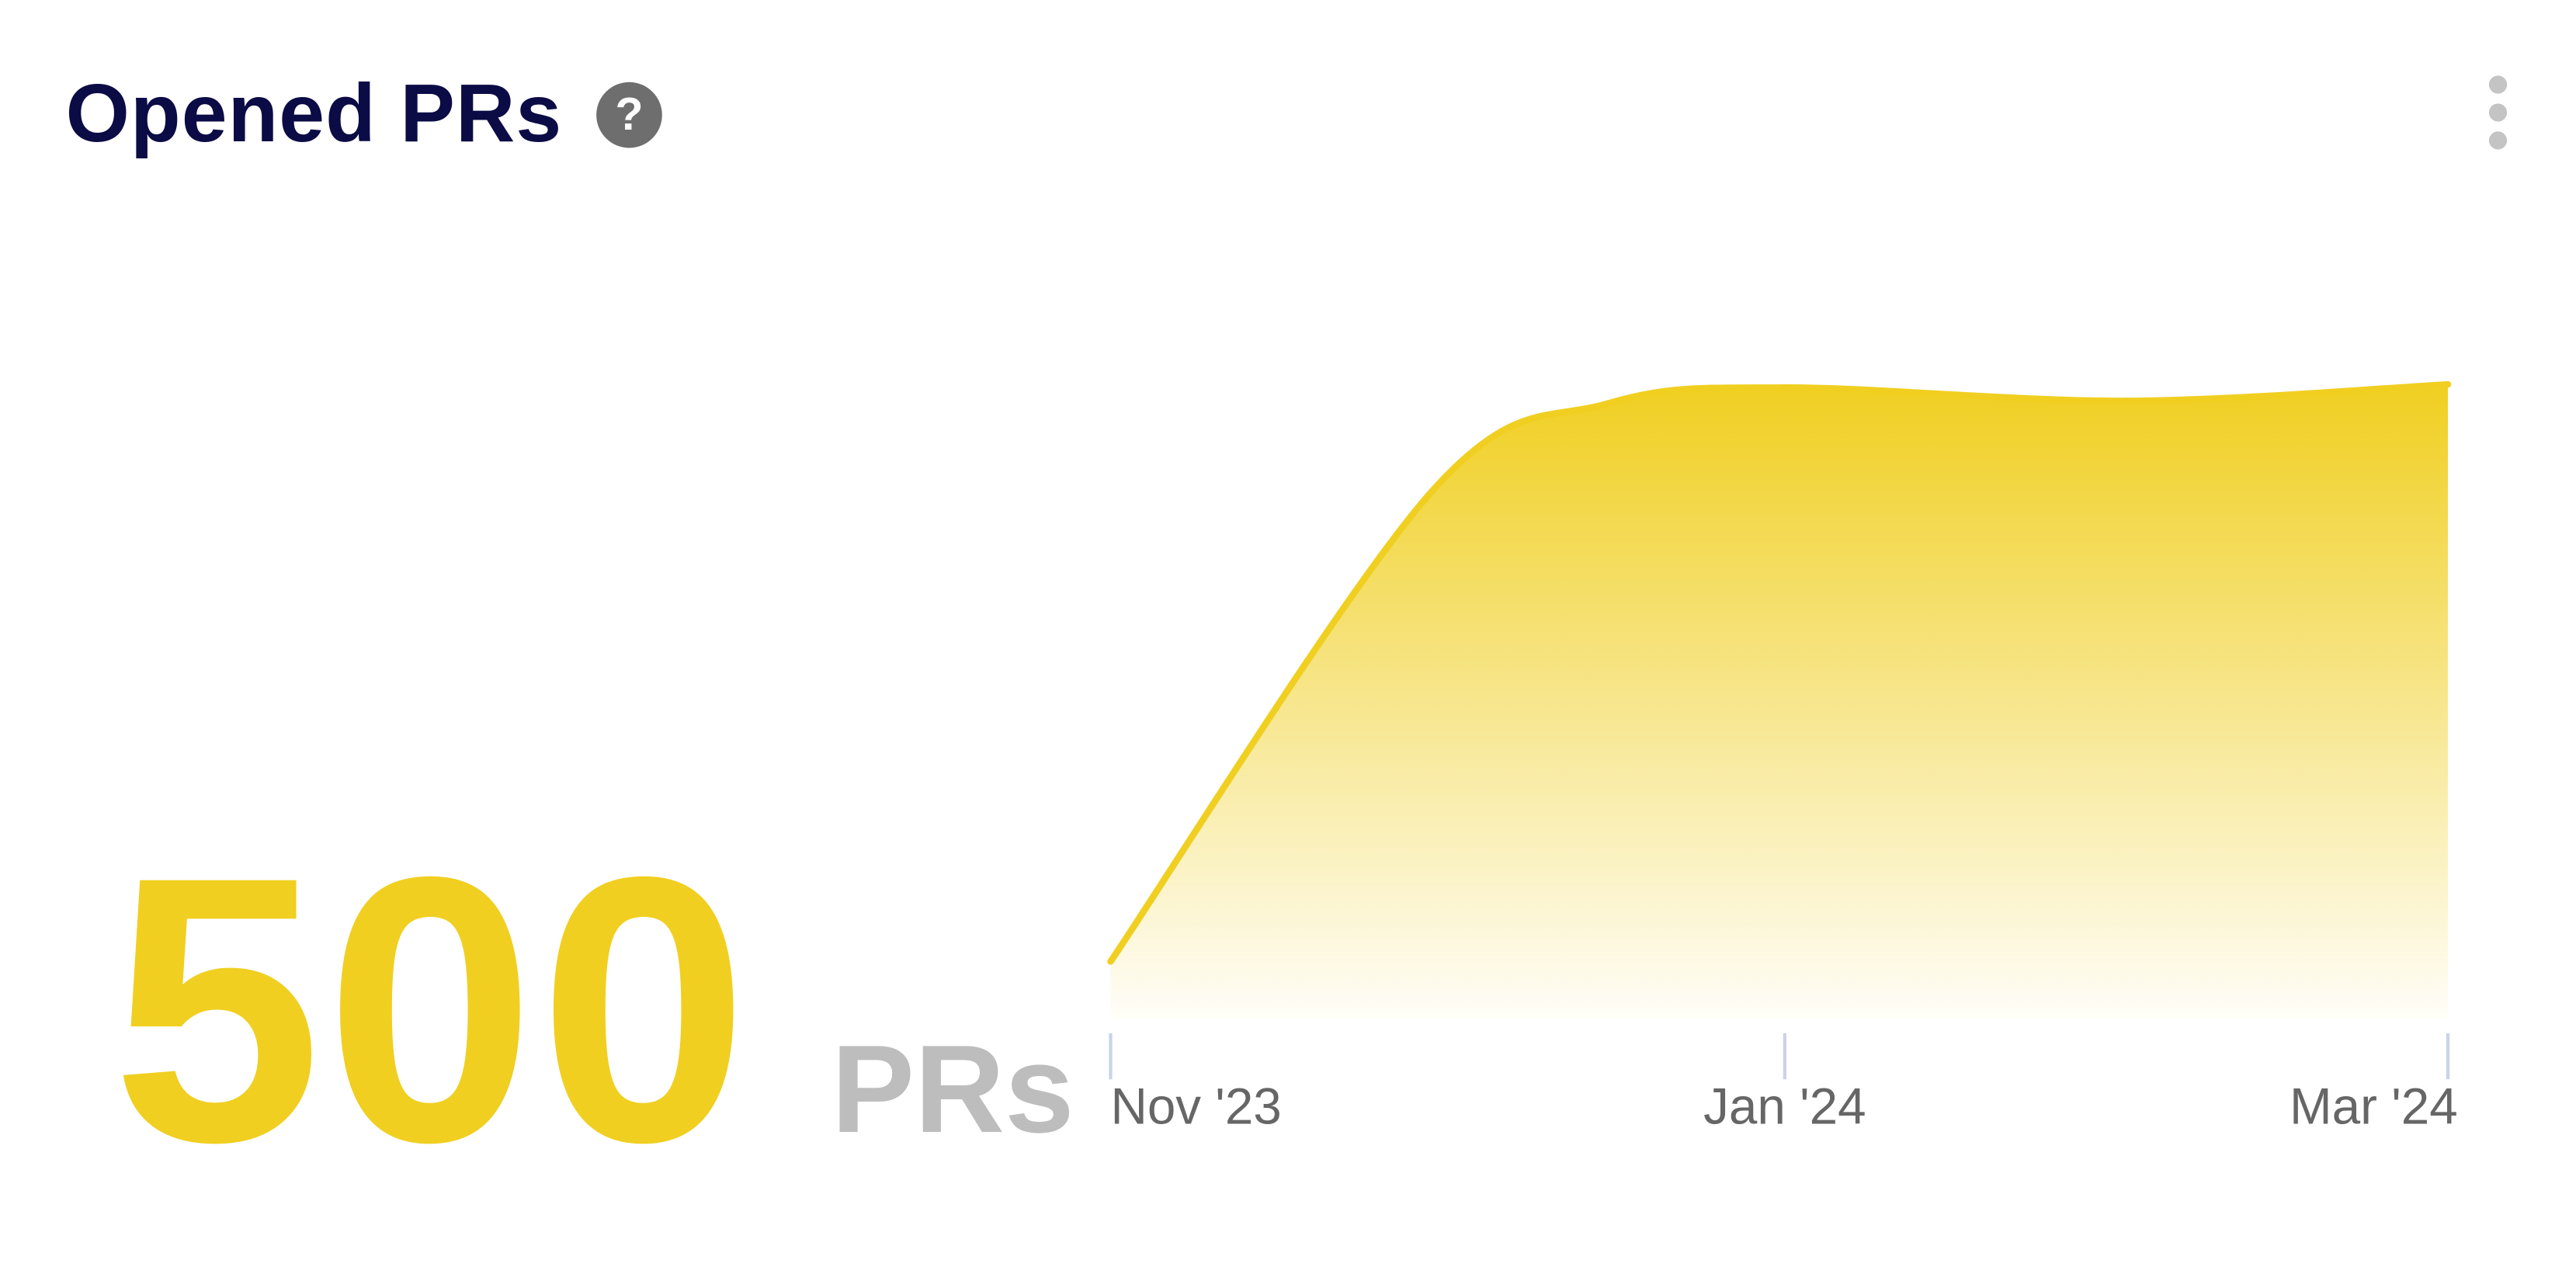 This screenshot has width=2576, height=1267. I want to click on x-tick-label: Jan '24, so click(1784, 1106).